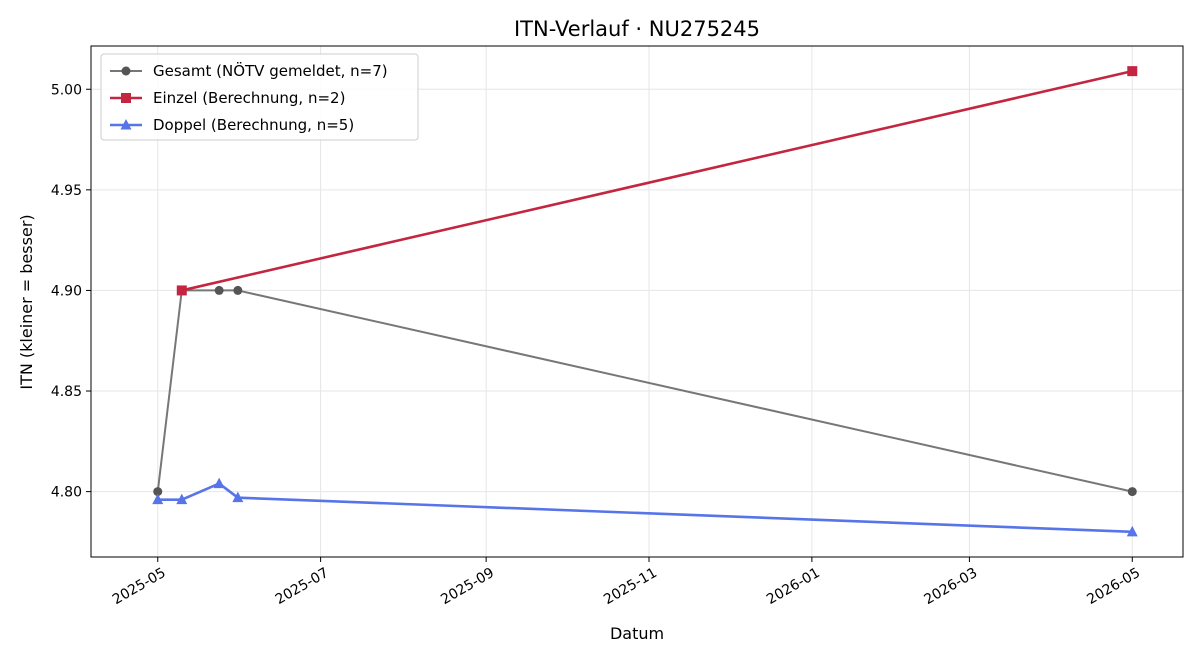 The image size is (1200, 660). Describe the element at coordinates (1113, 586) in the screenshot. I see `x-tick-label: 2026-05` at that location.